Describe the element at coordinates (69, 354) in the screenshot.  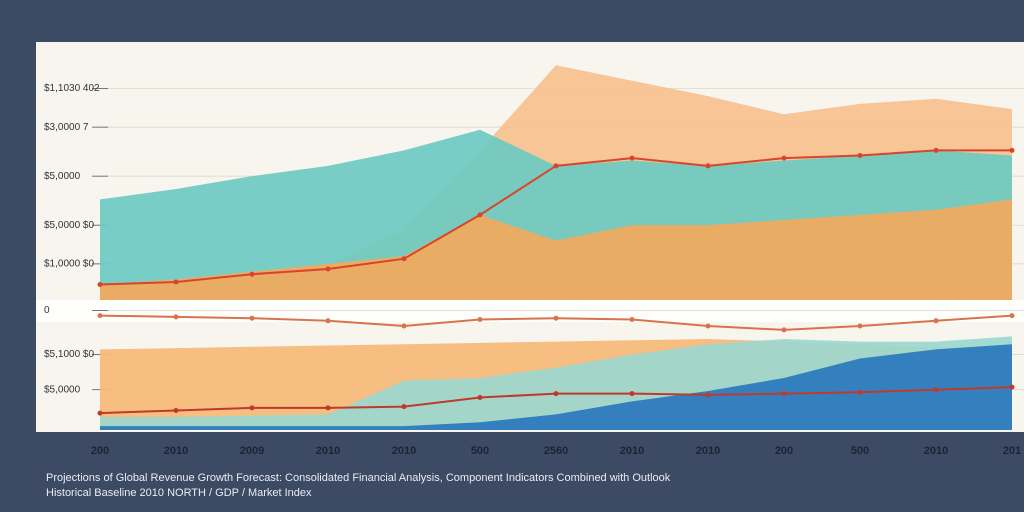
I see `y-tick-label: $5,1000 $0` at that location.